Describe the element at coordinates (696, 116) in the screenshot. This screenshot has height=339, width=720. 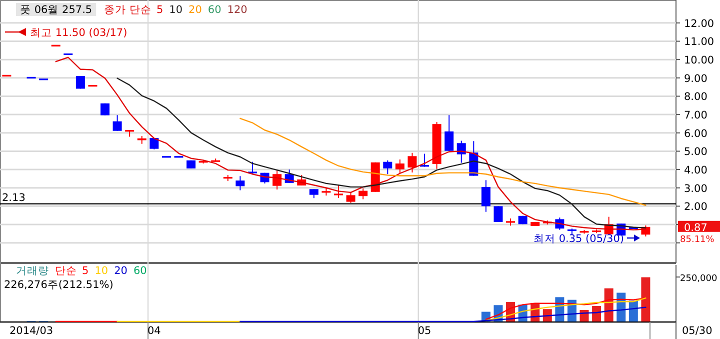
I see `y-tick-label: 7.00` at that location.